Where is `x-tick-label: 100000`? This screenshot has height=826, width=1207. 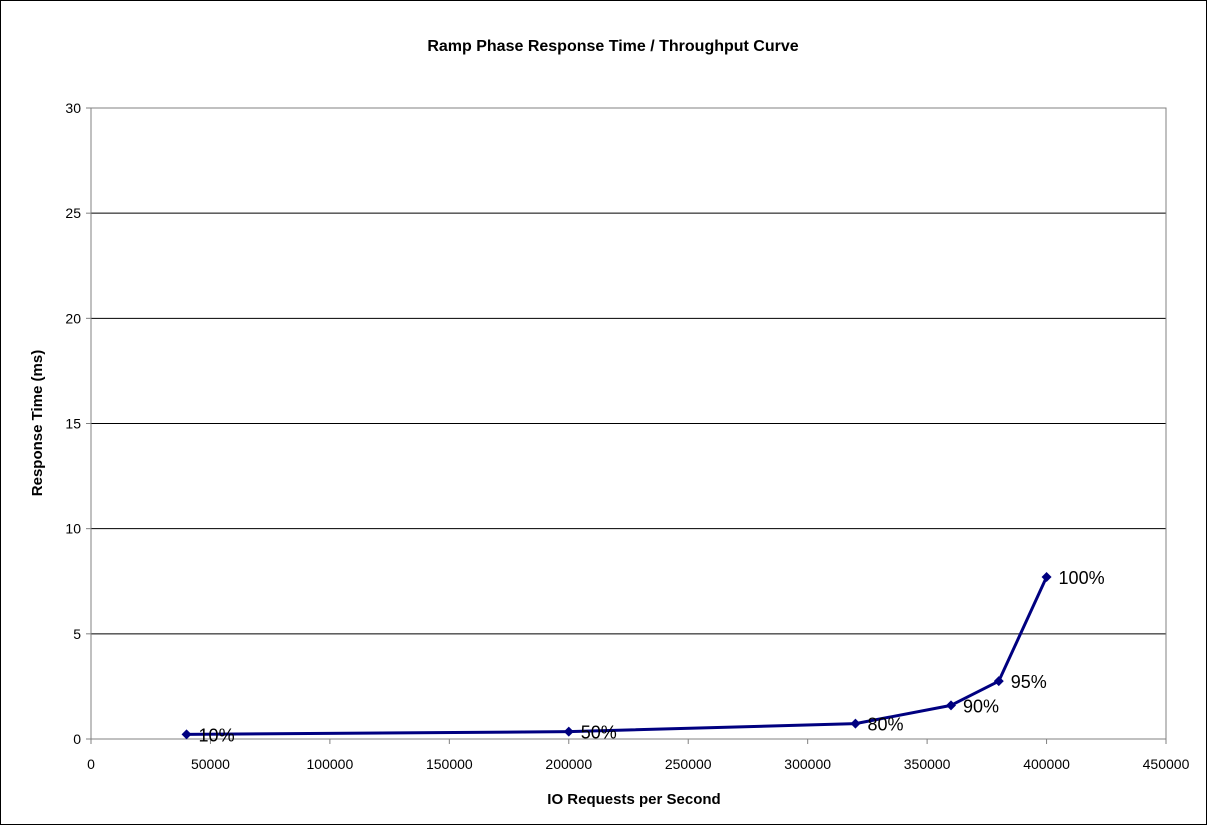 x-tick-label: 100000 is located at coordinates (330, 764).